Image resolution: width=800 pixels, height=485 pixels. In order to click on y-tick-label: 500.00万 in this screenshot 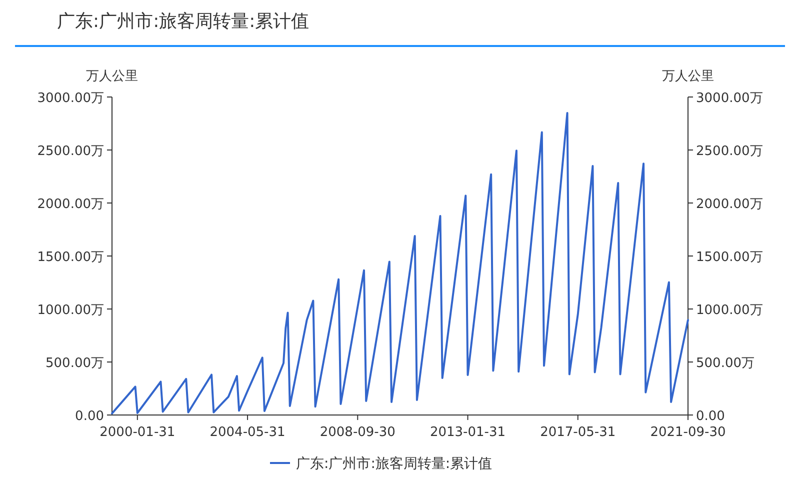, I will do `click(75, 363)`.